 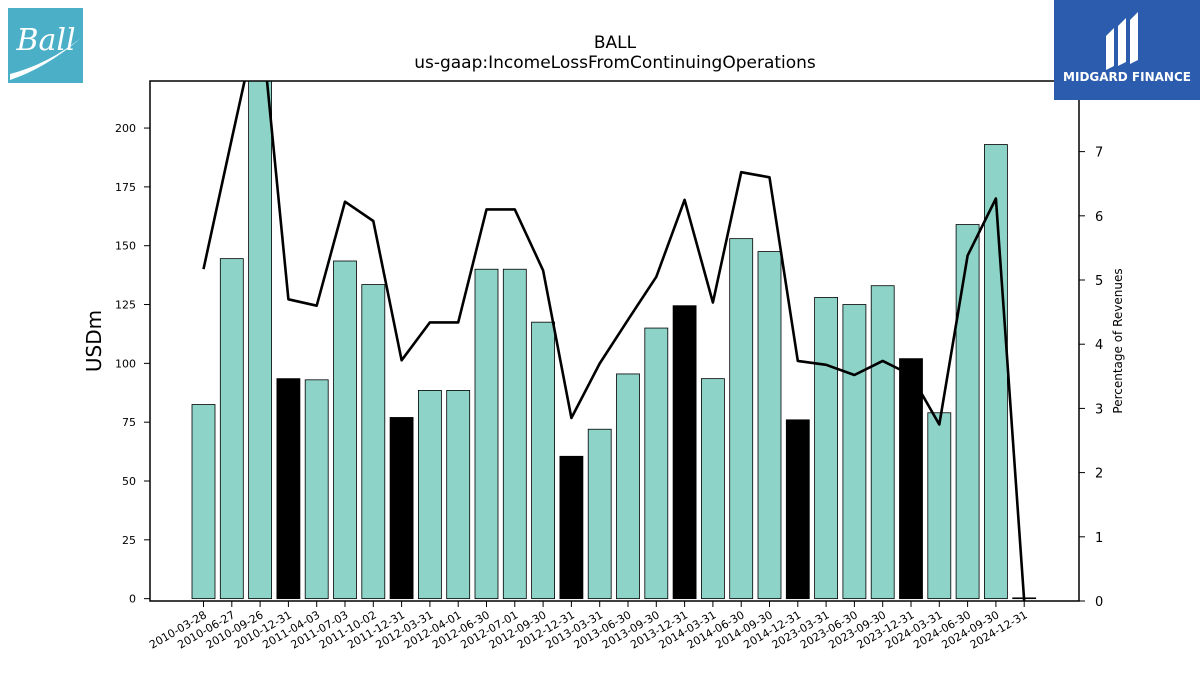 What do you see at coordinates (1127, 77) in the screenshot?
I see `logo-right-text: MIDGARD FINANCE` at bounding box center [1127, 77].